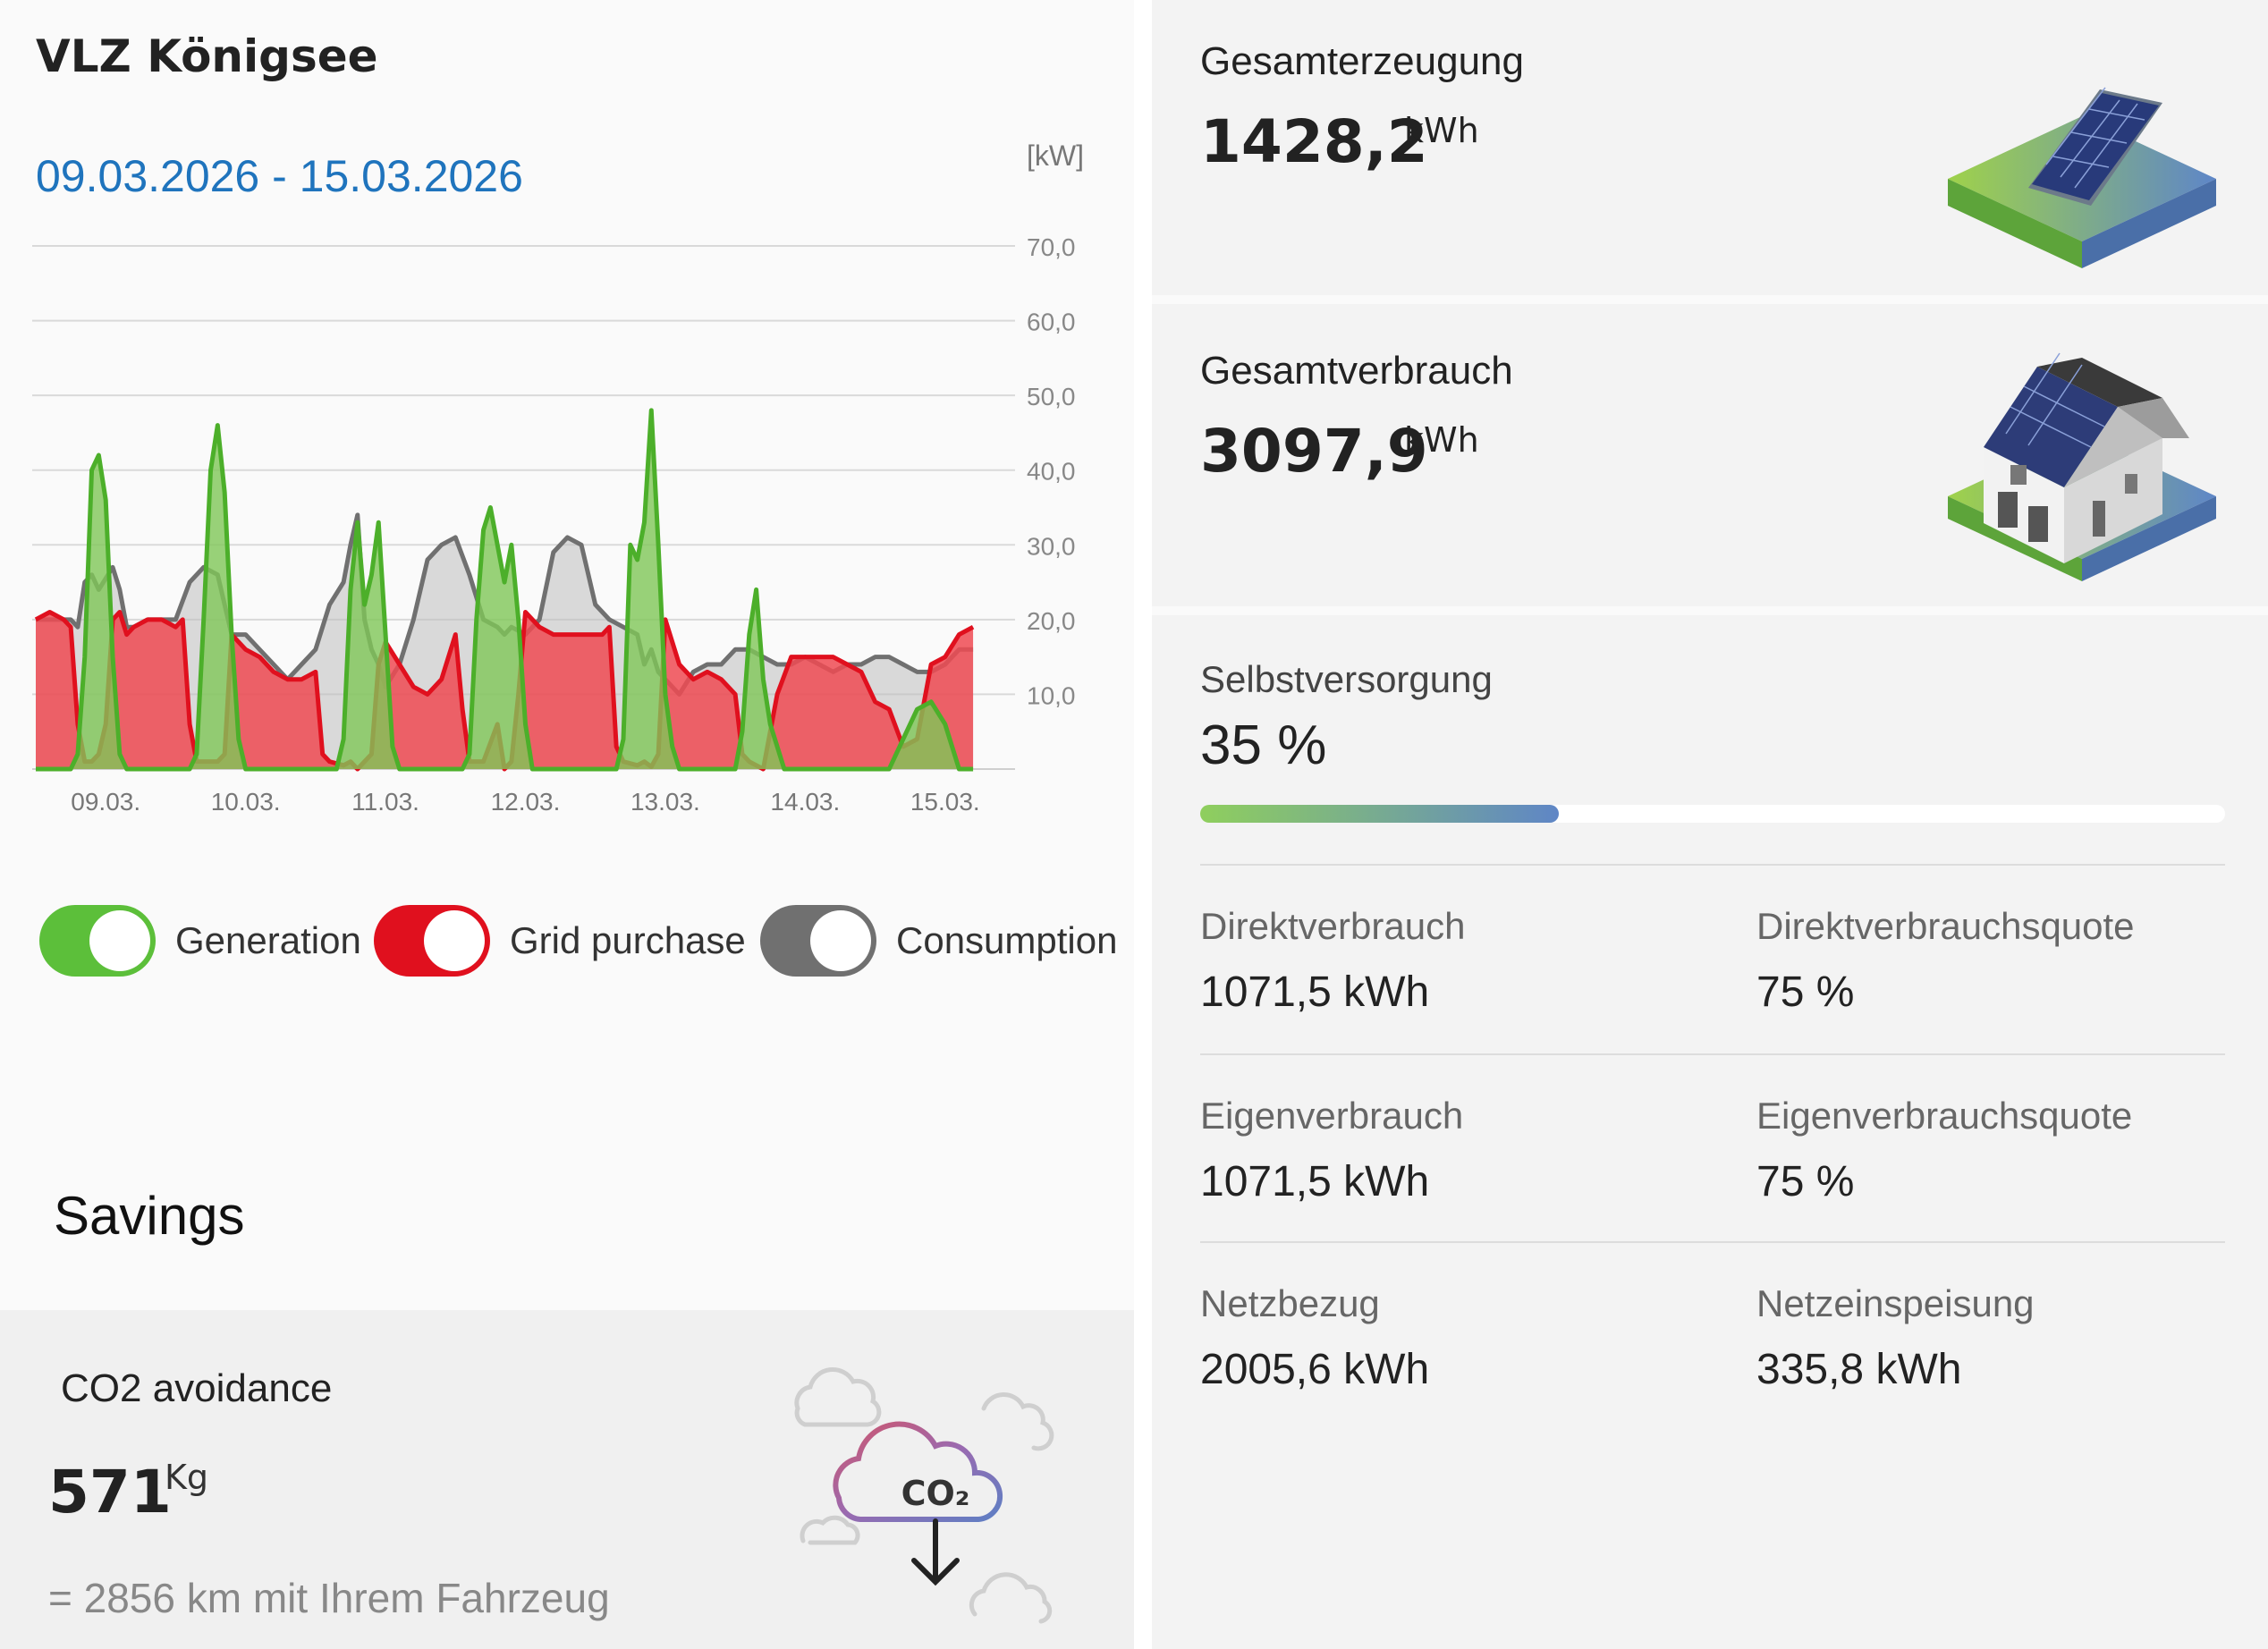  Describe the element at coordinates (805, 802) in the screenshot. I see `x-tick-label: 14.03.` at that location.